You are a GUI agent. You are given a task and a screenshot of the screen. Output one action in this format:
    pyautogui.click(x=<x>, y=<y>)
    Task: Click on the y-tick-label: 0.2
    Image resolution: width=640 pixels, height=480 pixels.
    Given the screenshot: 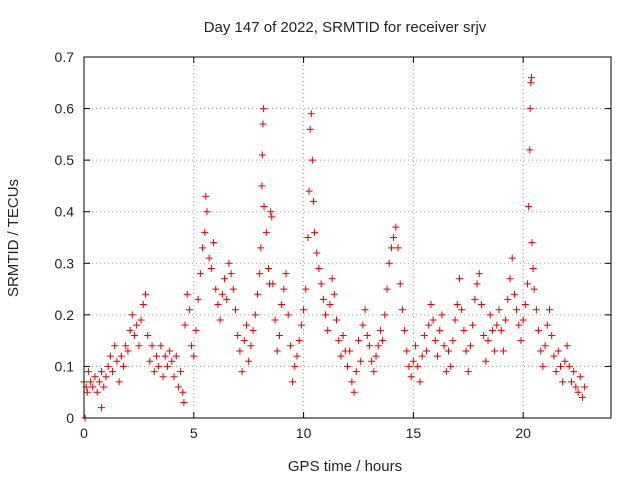 What is the action you would take?
    pyautogui.click(x=65, y=315)
    